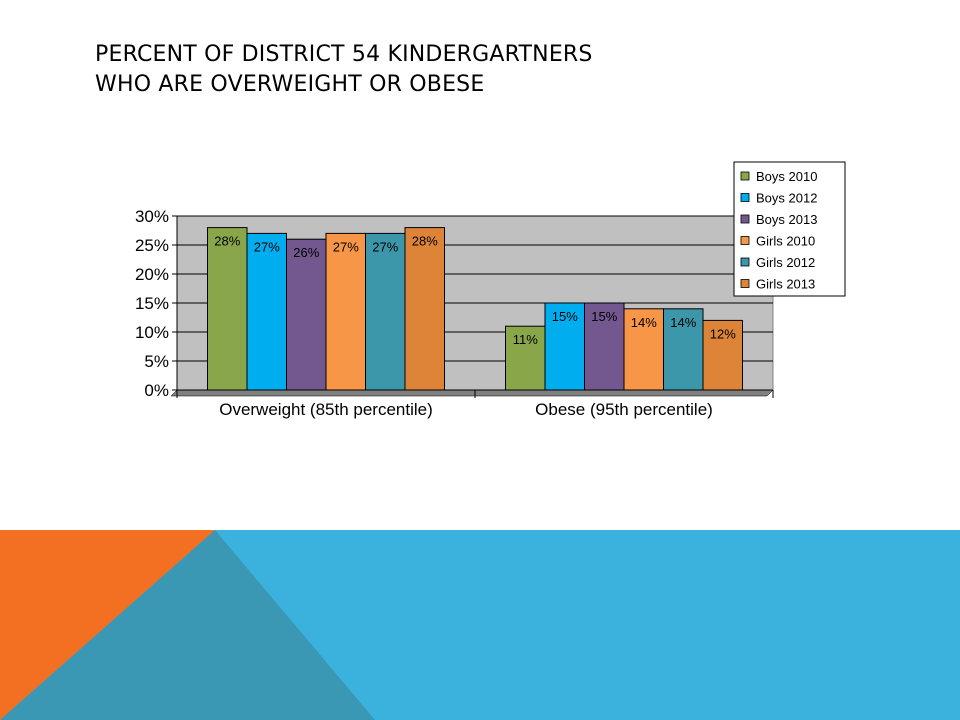 This screenshot has width=960, height=720. What do you see at coordinates (723, 333) in the screenshot?
I see `data-label: 12%` at bounding box center [723, 333].